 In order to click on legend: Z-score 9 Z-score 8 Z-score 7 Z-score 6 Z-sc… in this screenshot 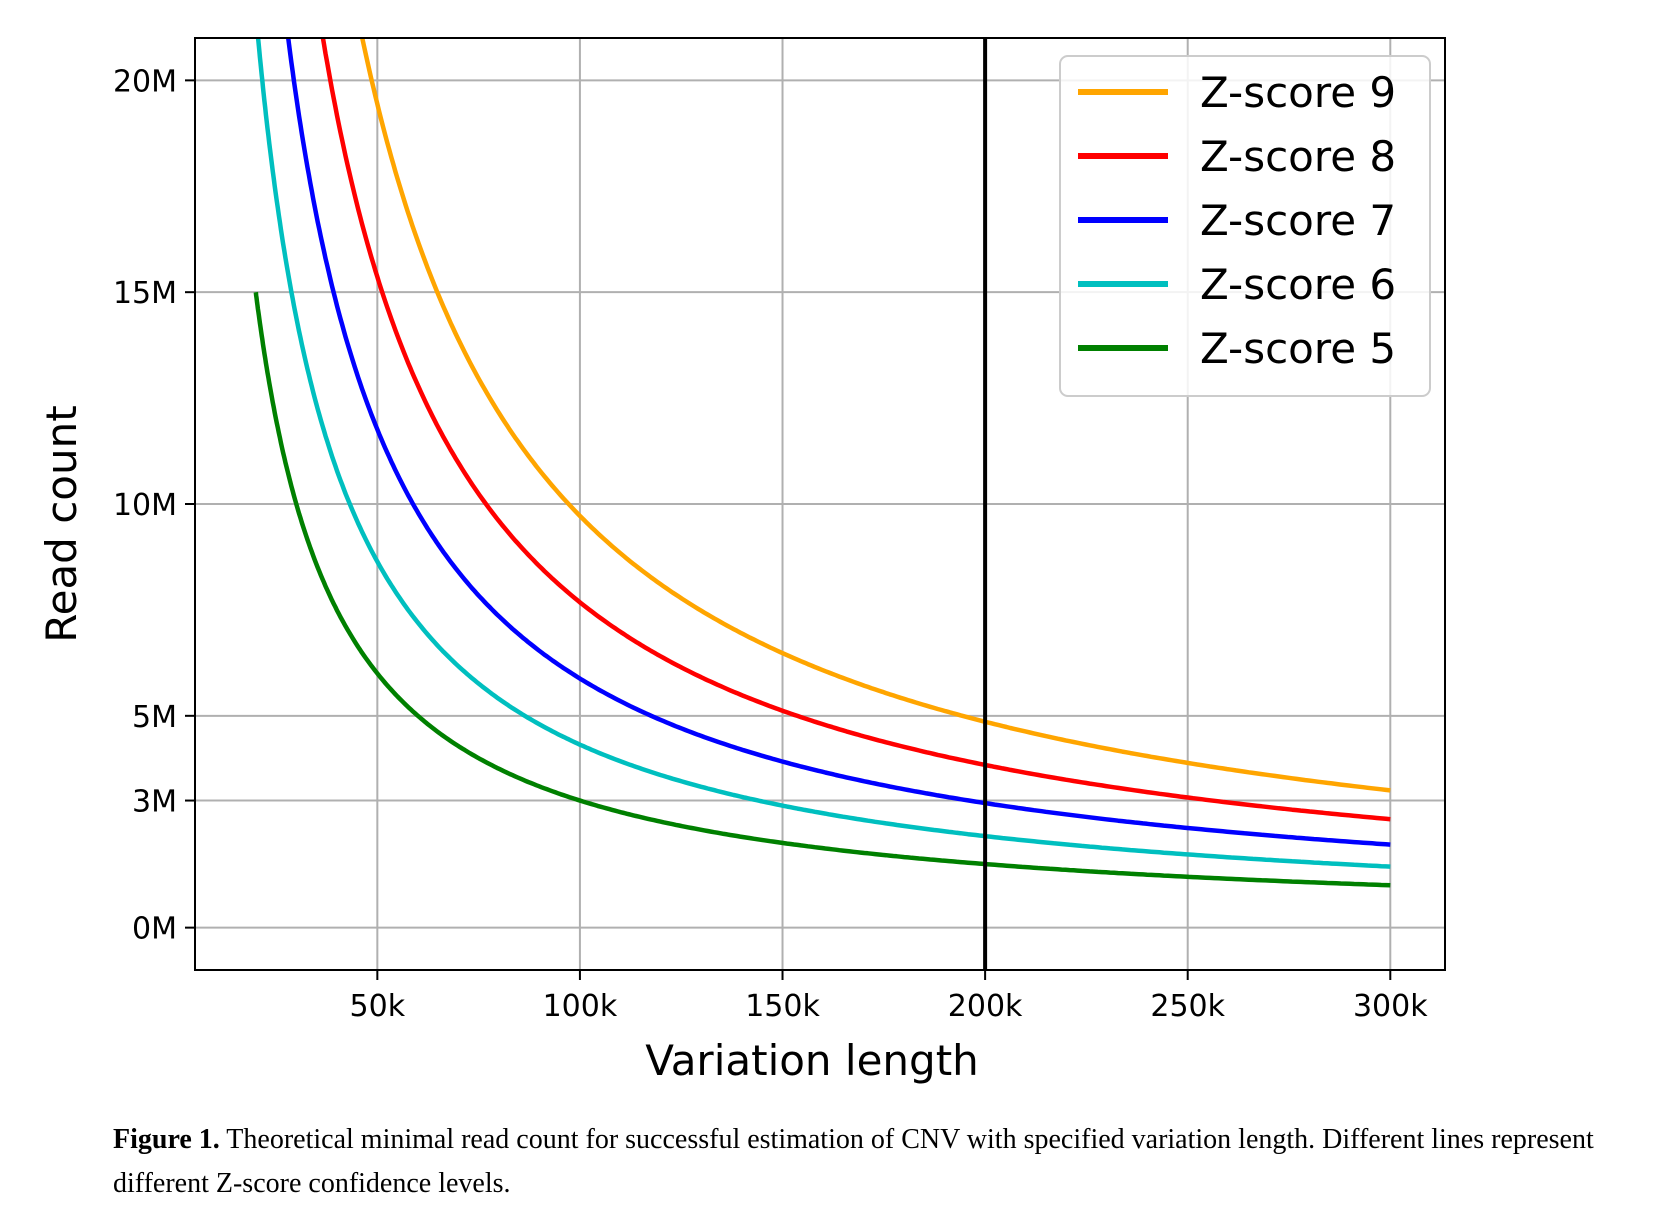, I will do `click(1245, 226)`.